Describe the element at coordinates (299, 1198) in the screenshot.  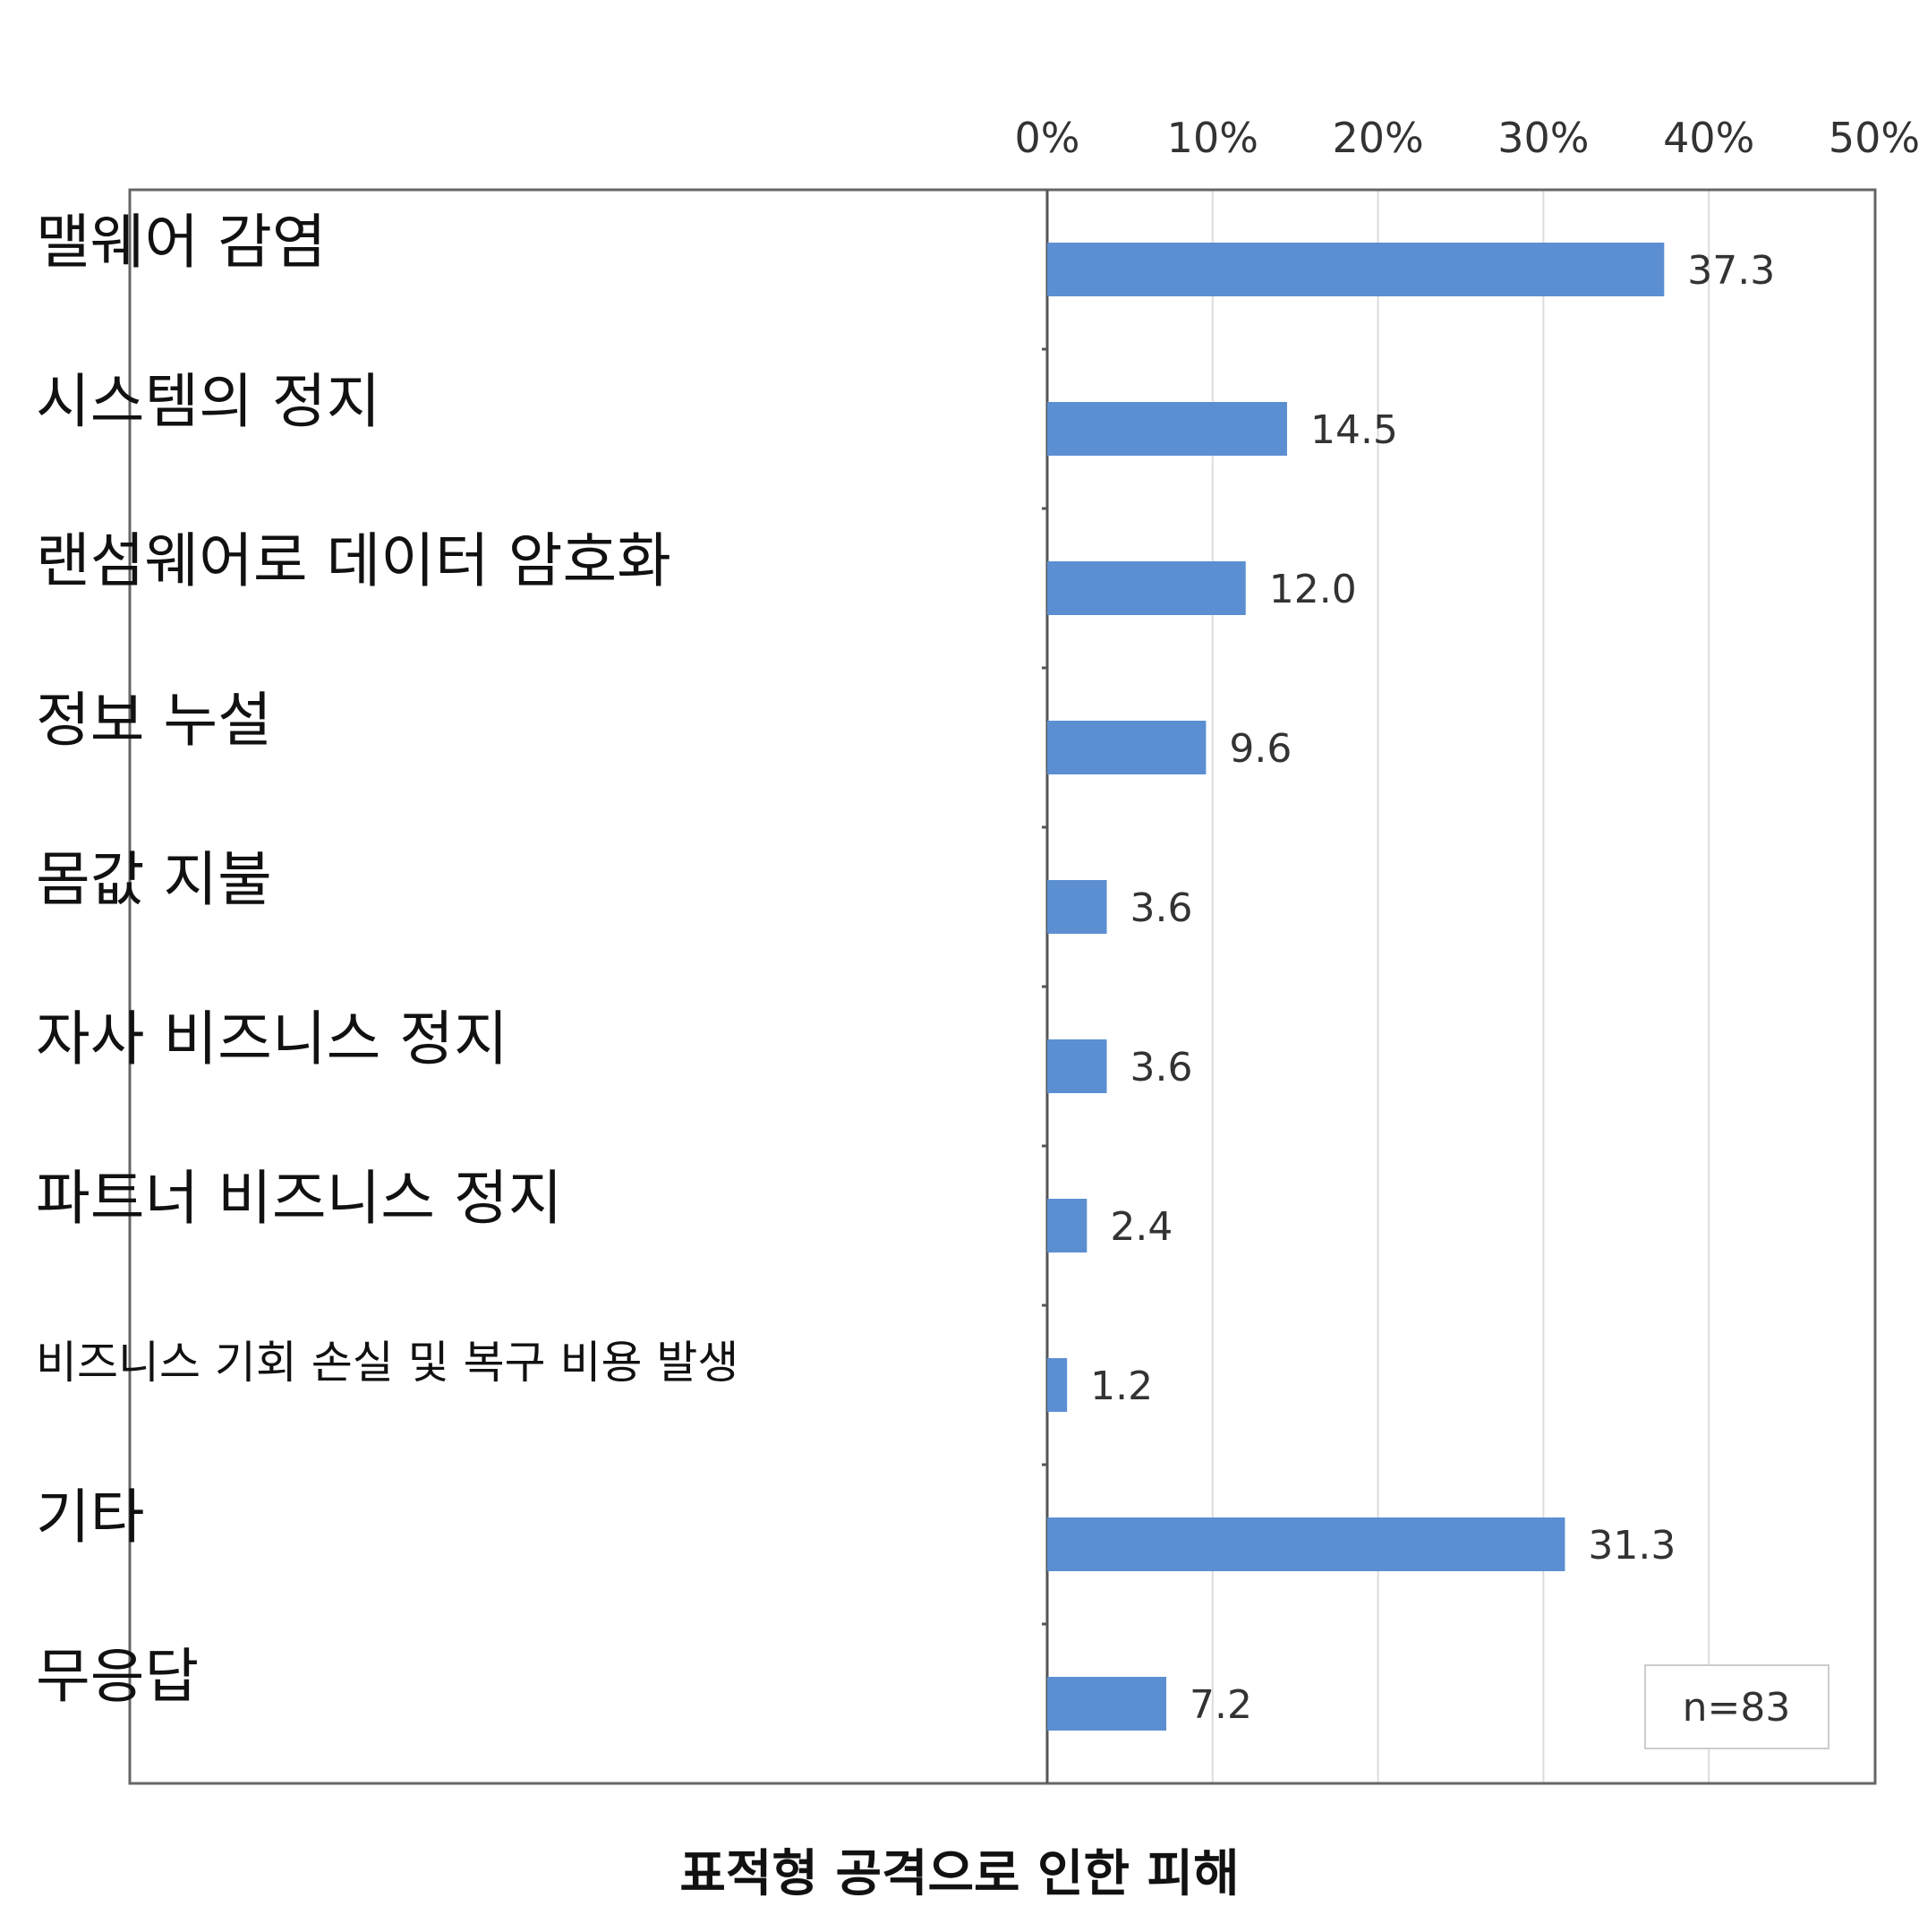
I see `category-label: 파트너 비즈니스 정지` at that location.